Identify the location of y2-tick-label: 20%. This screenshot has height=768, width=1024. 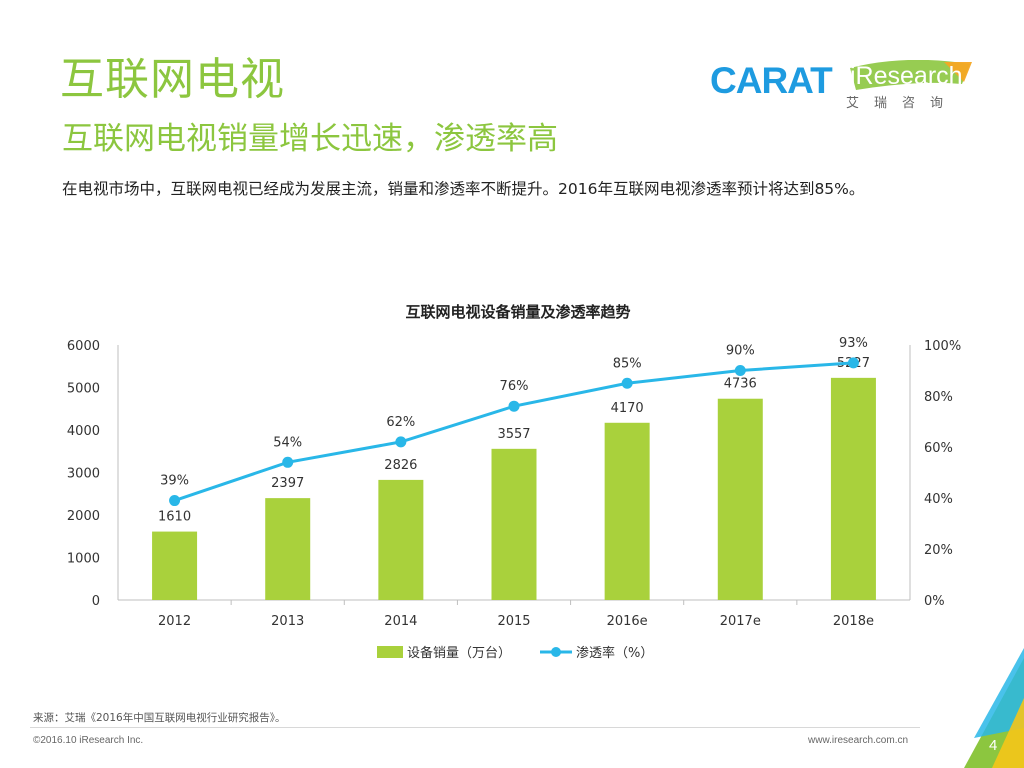
(938, 550).